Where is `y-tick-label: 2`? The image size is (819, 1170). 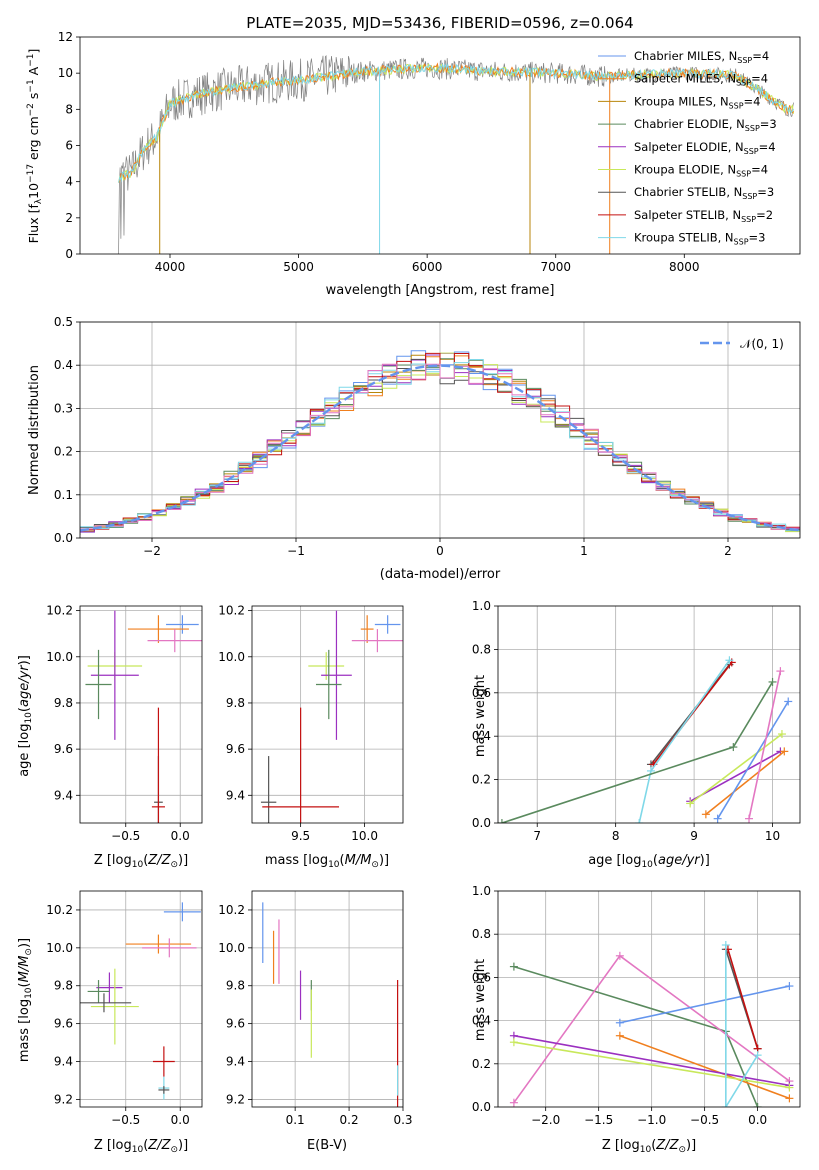 y-tick-label: 2 is located at coordinates (69, 218).